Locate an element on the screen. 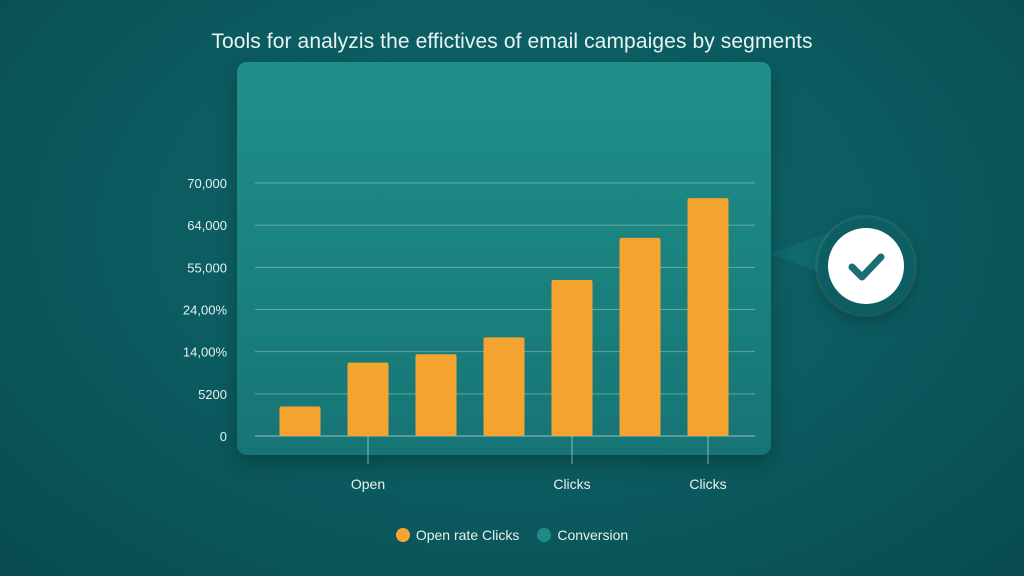 This screenshot has width=1024, height=576. legend-item-conversion: Conversion is located at coordinates (582, 535).